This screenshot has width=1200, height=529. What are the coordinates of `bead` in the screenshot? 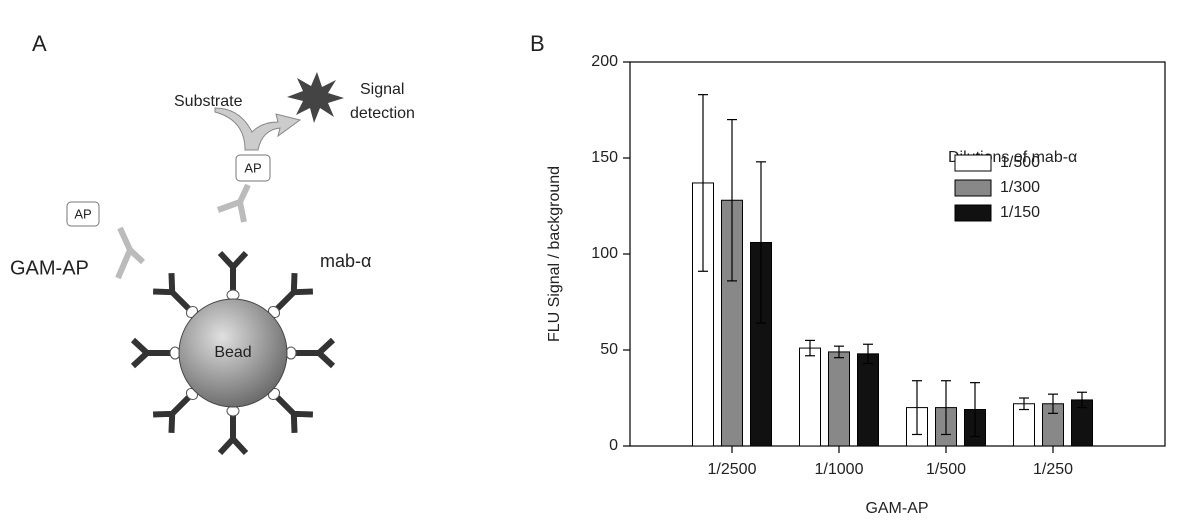 It's located at (233, 353).